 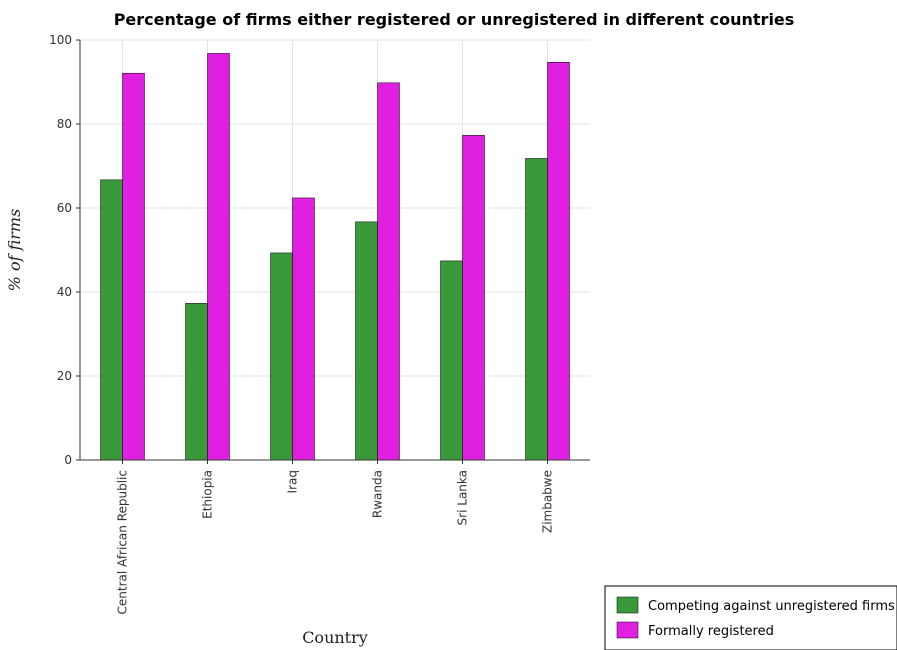 I want to click on y-tick-label: 0, so click(x=68, y=460).